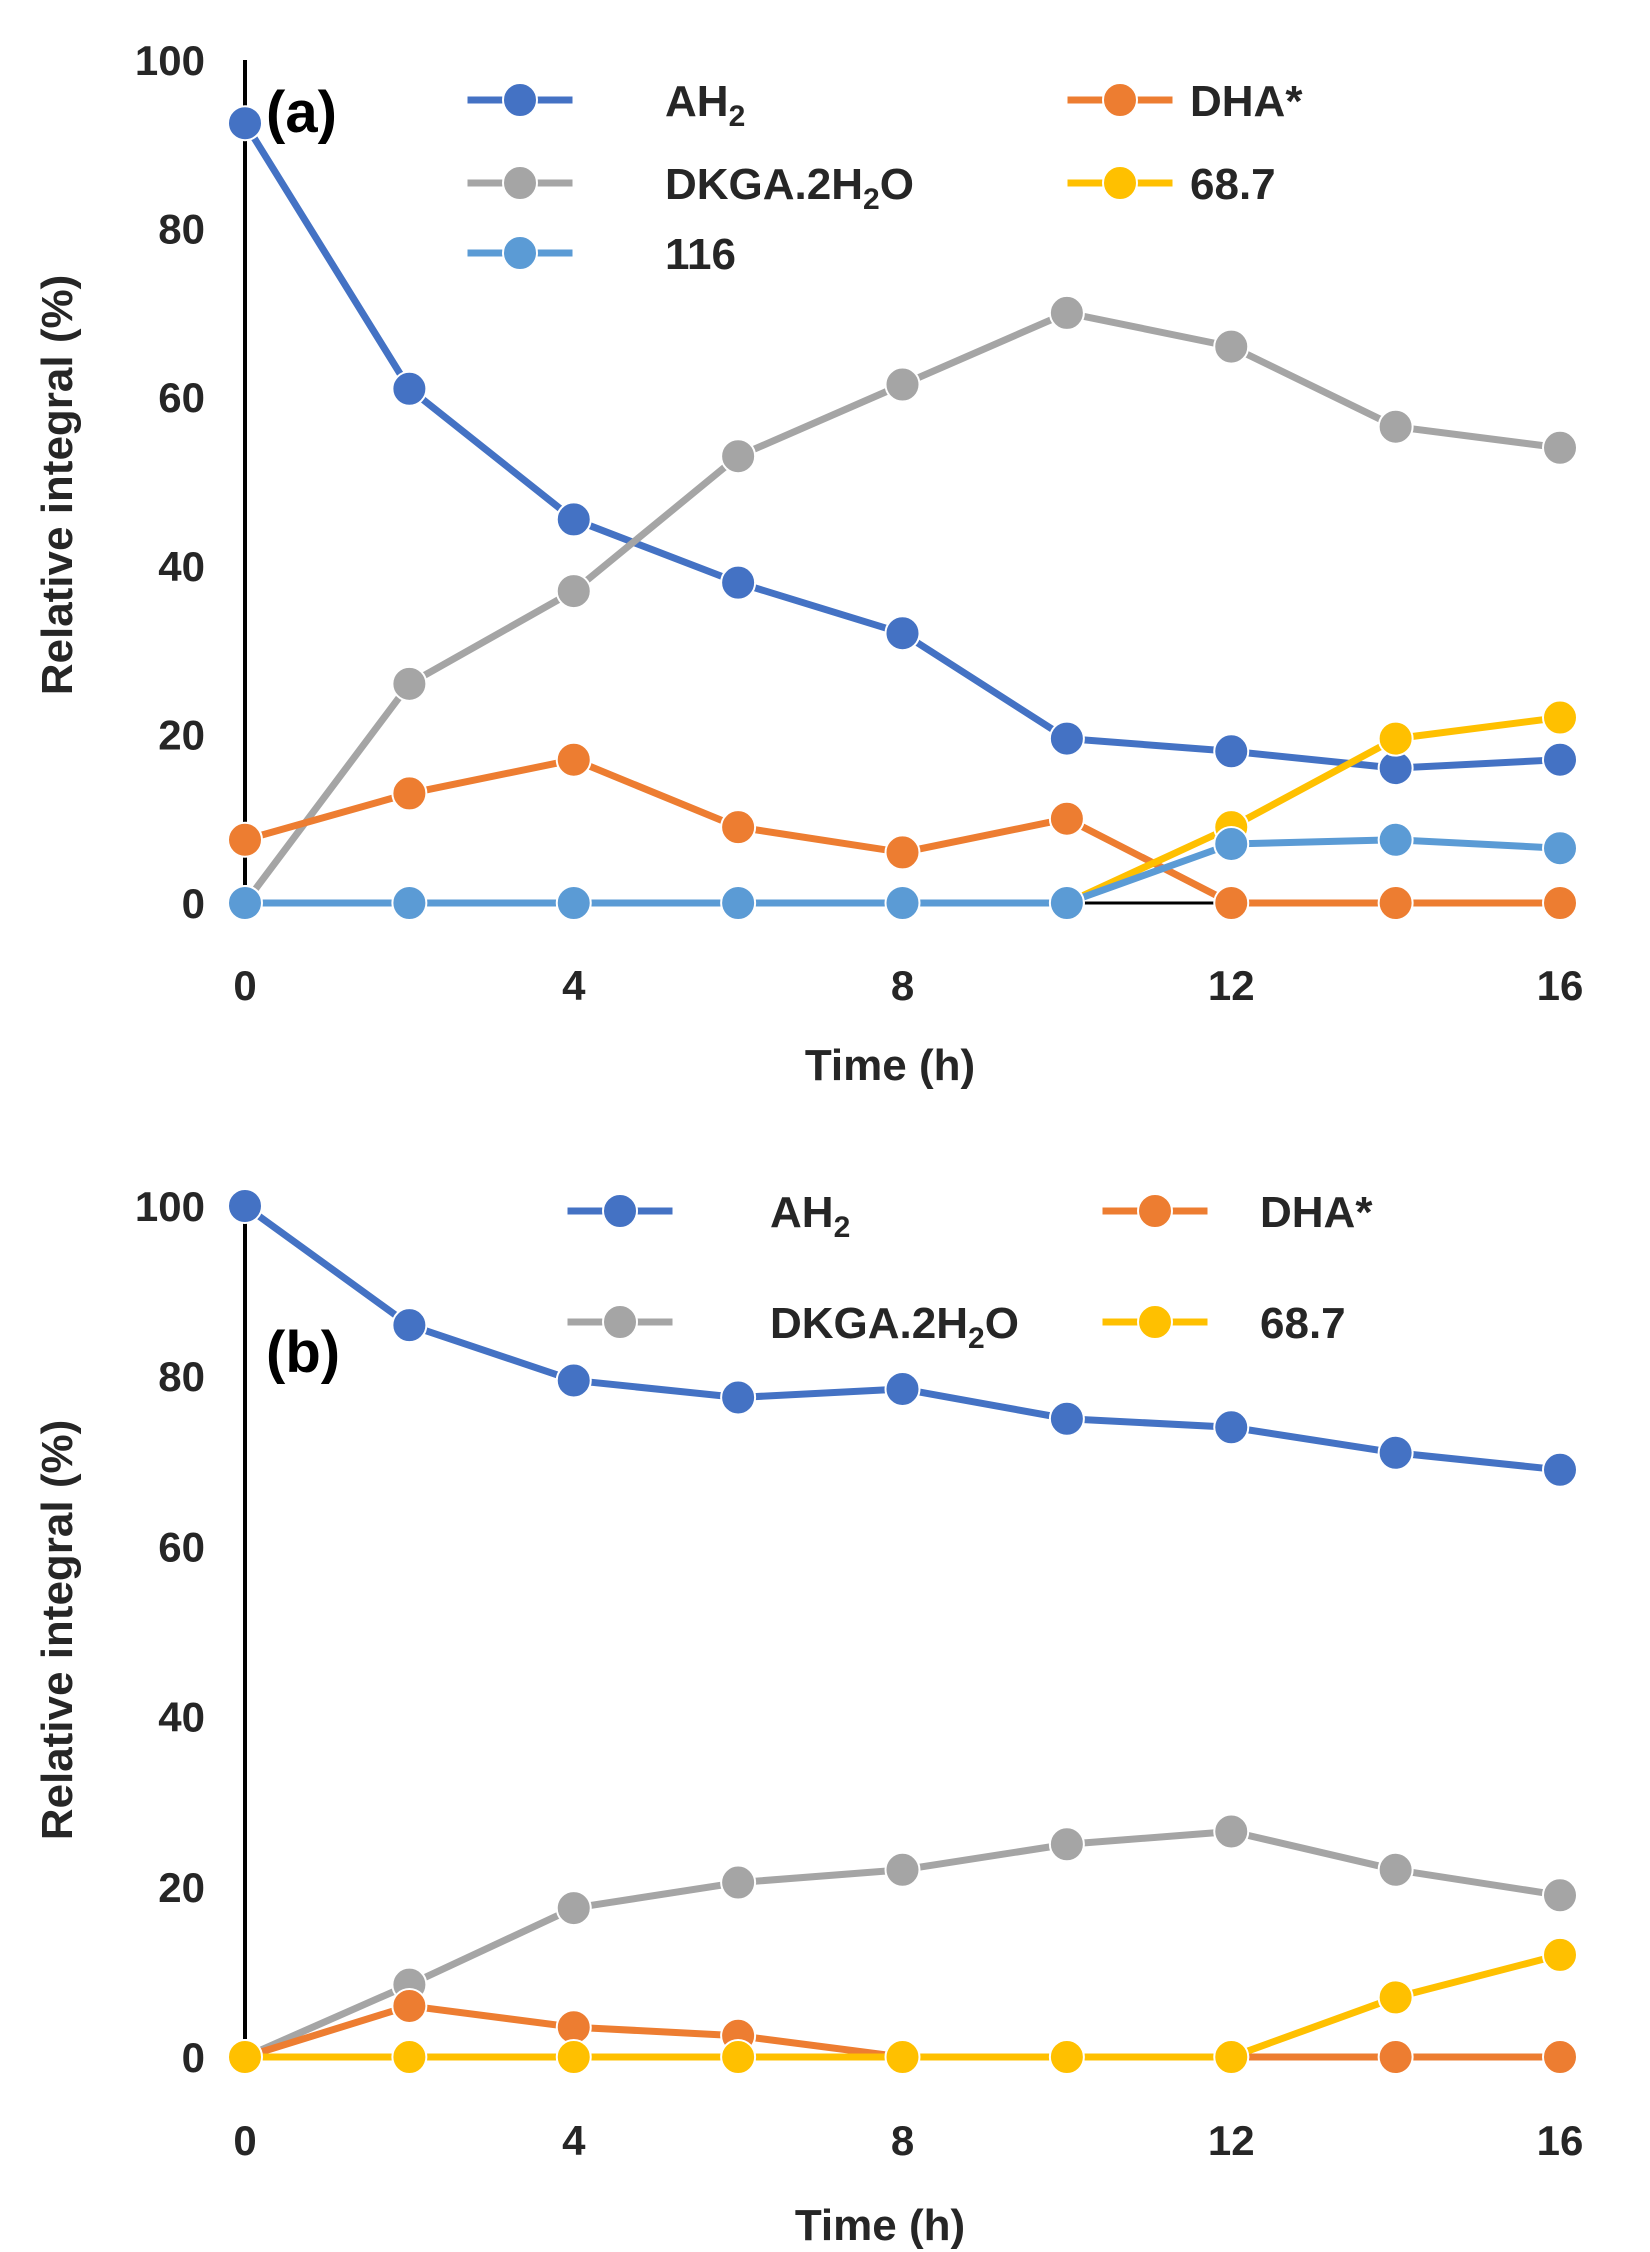 This screenshot has width=1650, height=2252. Describe the element at coordinates (738, 903) in the screenshot. I see `data-point-116-t6` at that location.